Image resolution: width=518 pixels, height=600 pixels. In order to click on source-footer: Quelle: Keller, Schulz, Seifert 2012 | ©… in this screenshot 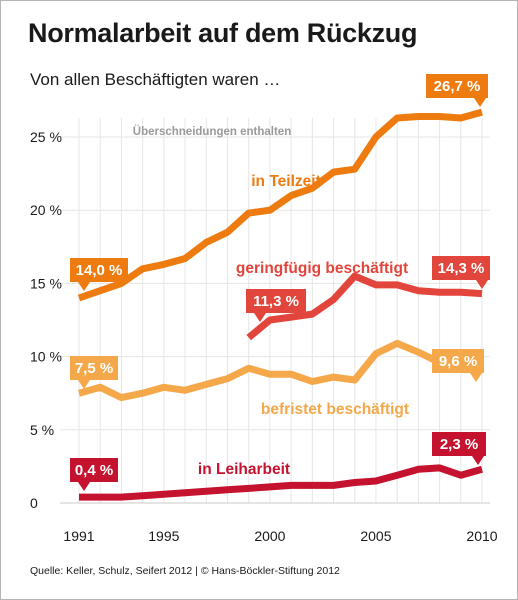, I will do `click(185, 571)`.